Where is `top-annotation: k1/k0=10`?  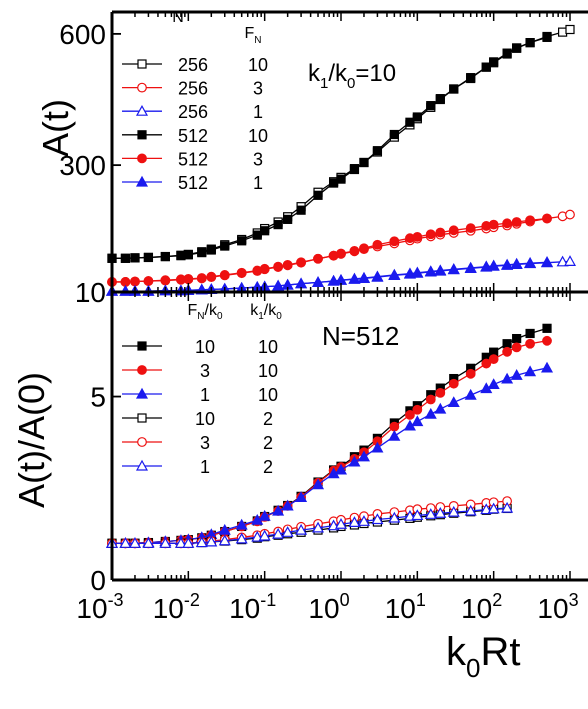 top-annotation: k1/k0=10 is located at coordinates (352, 76).